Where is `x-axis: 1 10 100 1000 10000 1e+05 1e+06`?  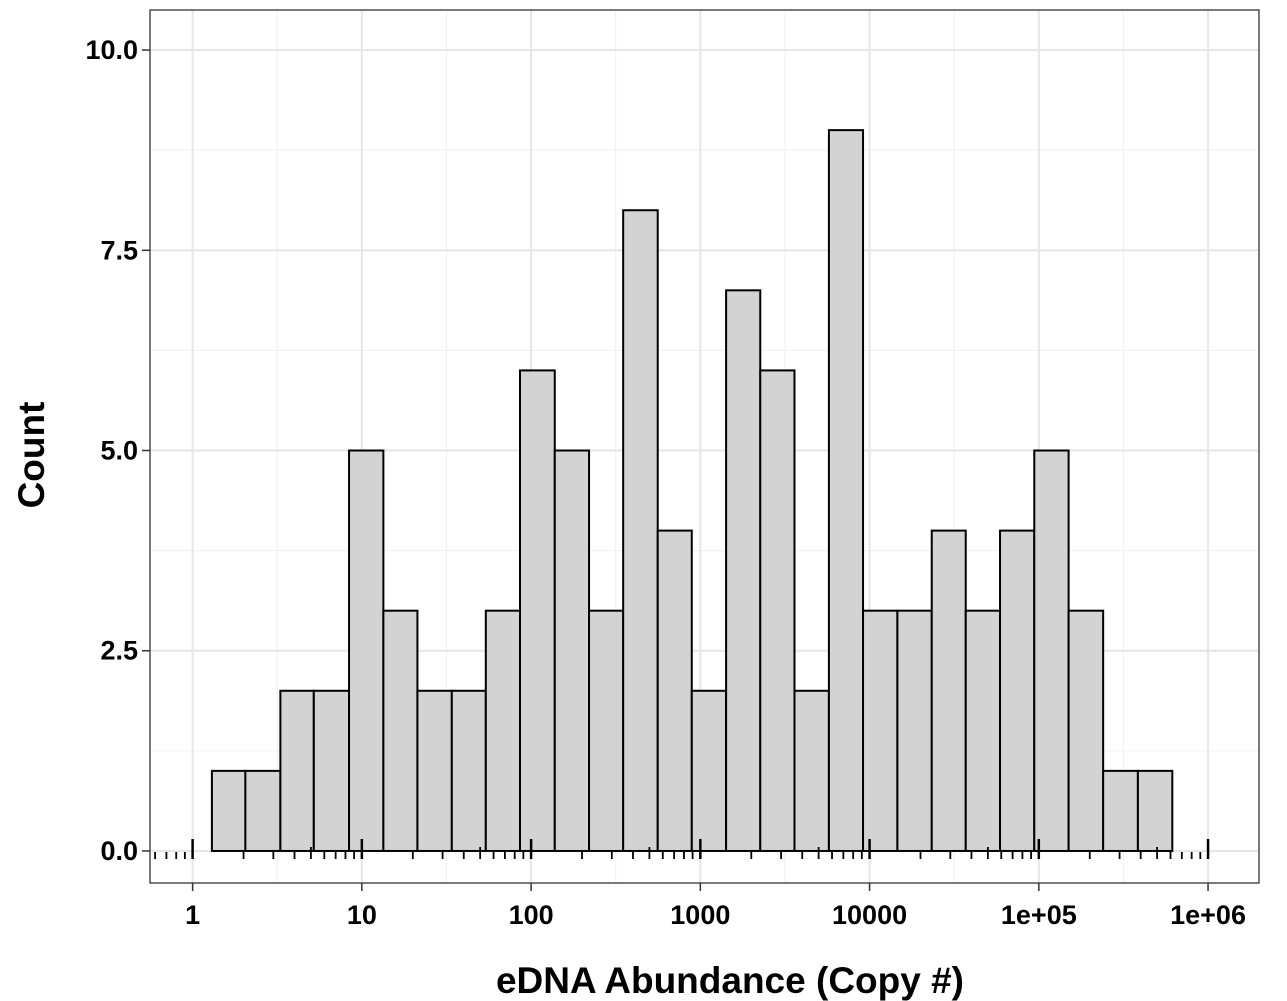 x-axis: 1 10 100 1000 10000 1e+05 1e+06 is located at coordinates (700, 884).